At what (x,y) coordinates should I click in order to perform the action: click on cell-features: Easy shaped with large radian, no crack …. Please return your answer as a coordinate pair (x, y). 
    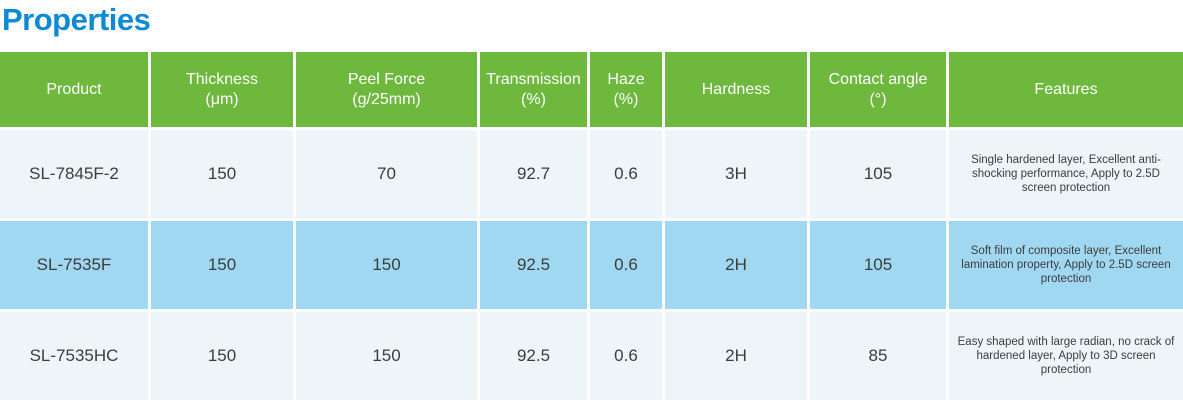
    Looking at the image, I should click on (1066, 356).